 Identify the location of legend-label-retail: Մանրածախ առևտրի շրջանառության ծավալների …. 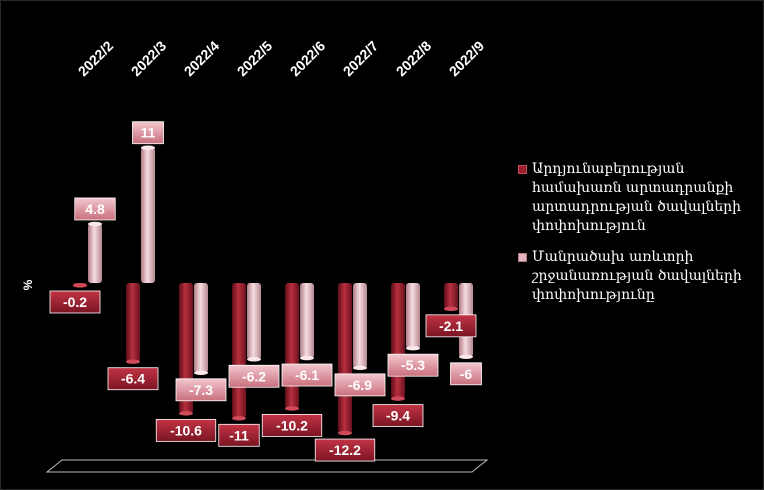
(637, 276).